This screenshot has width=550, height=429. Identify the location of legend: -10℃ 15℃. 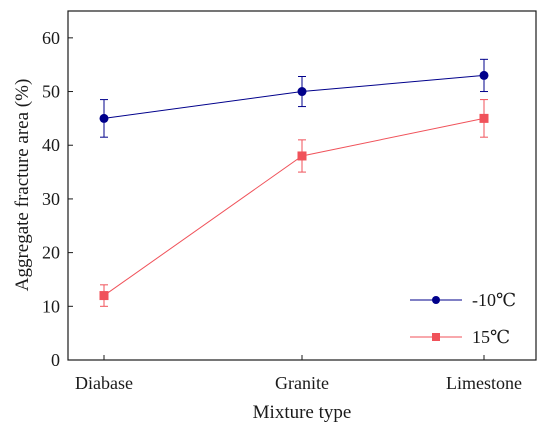
(463, 318).